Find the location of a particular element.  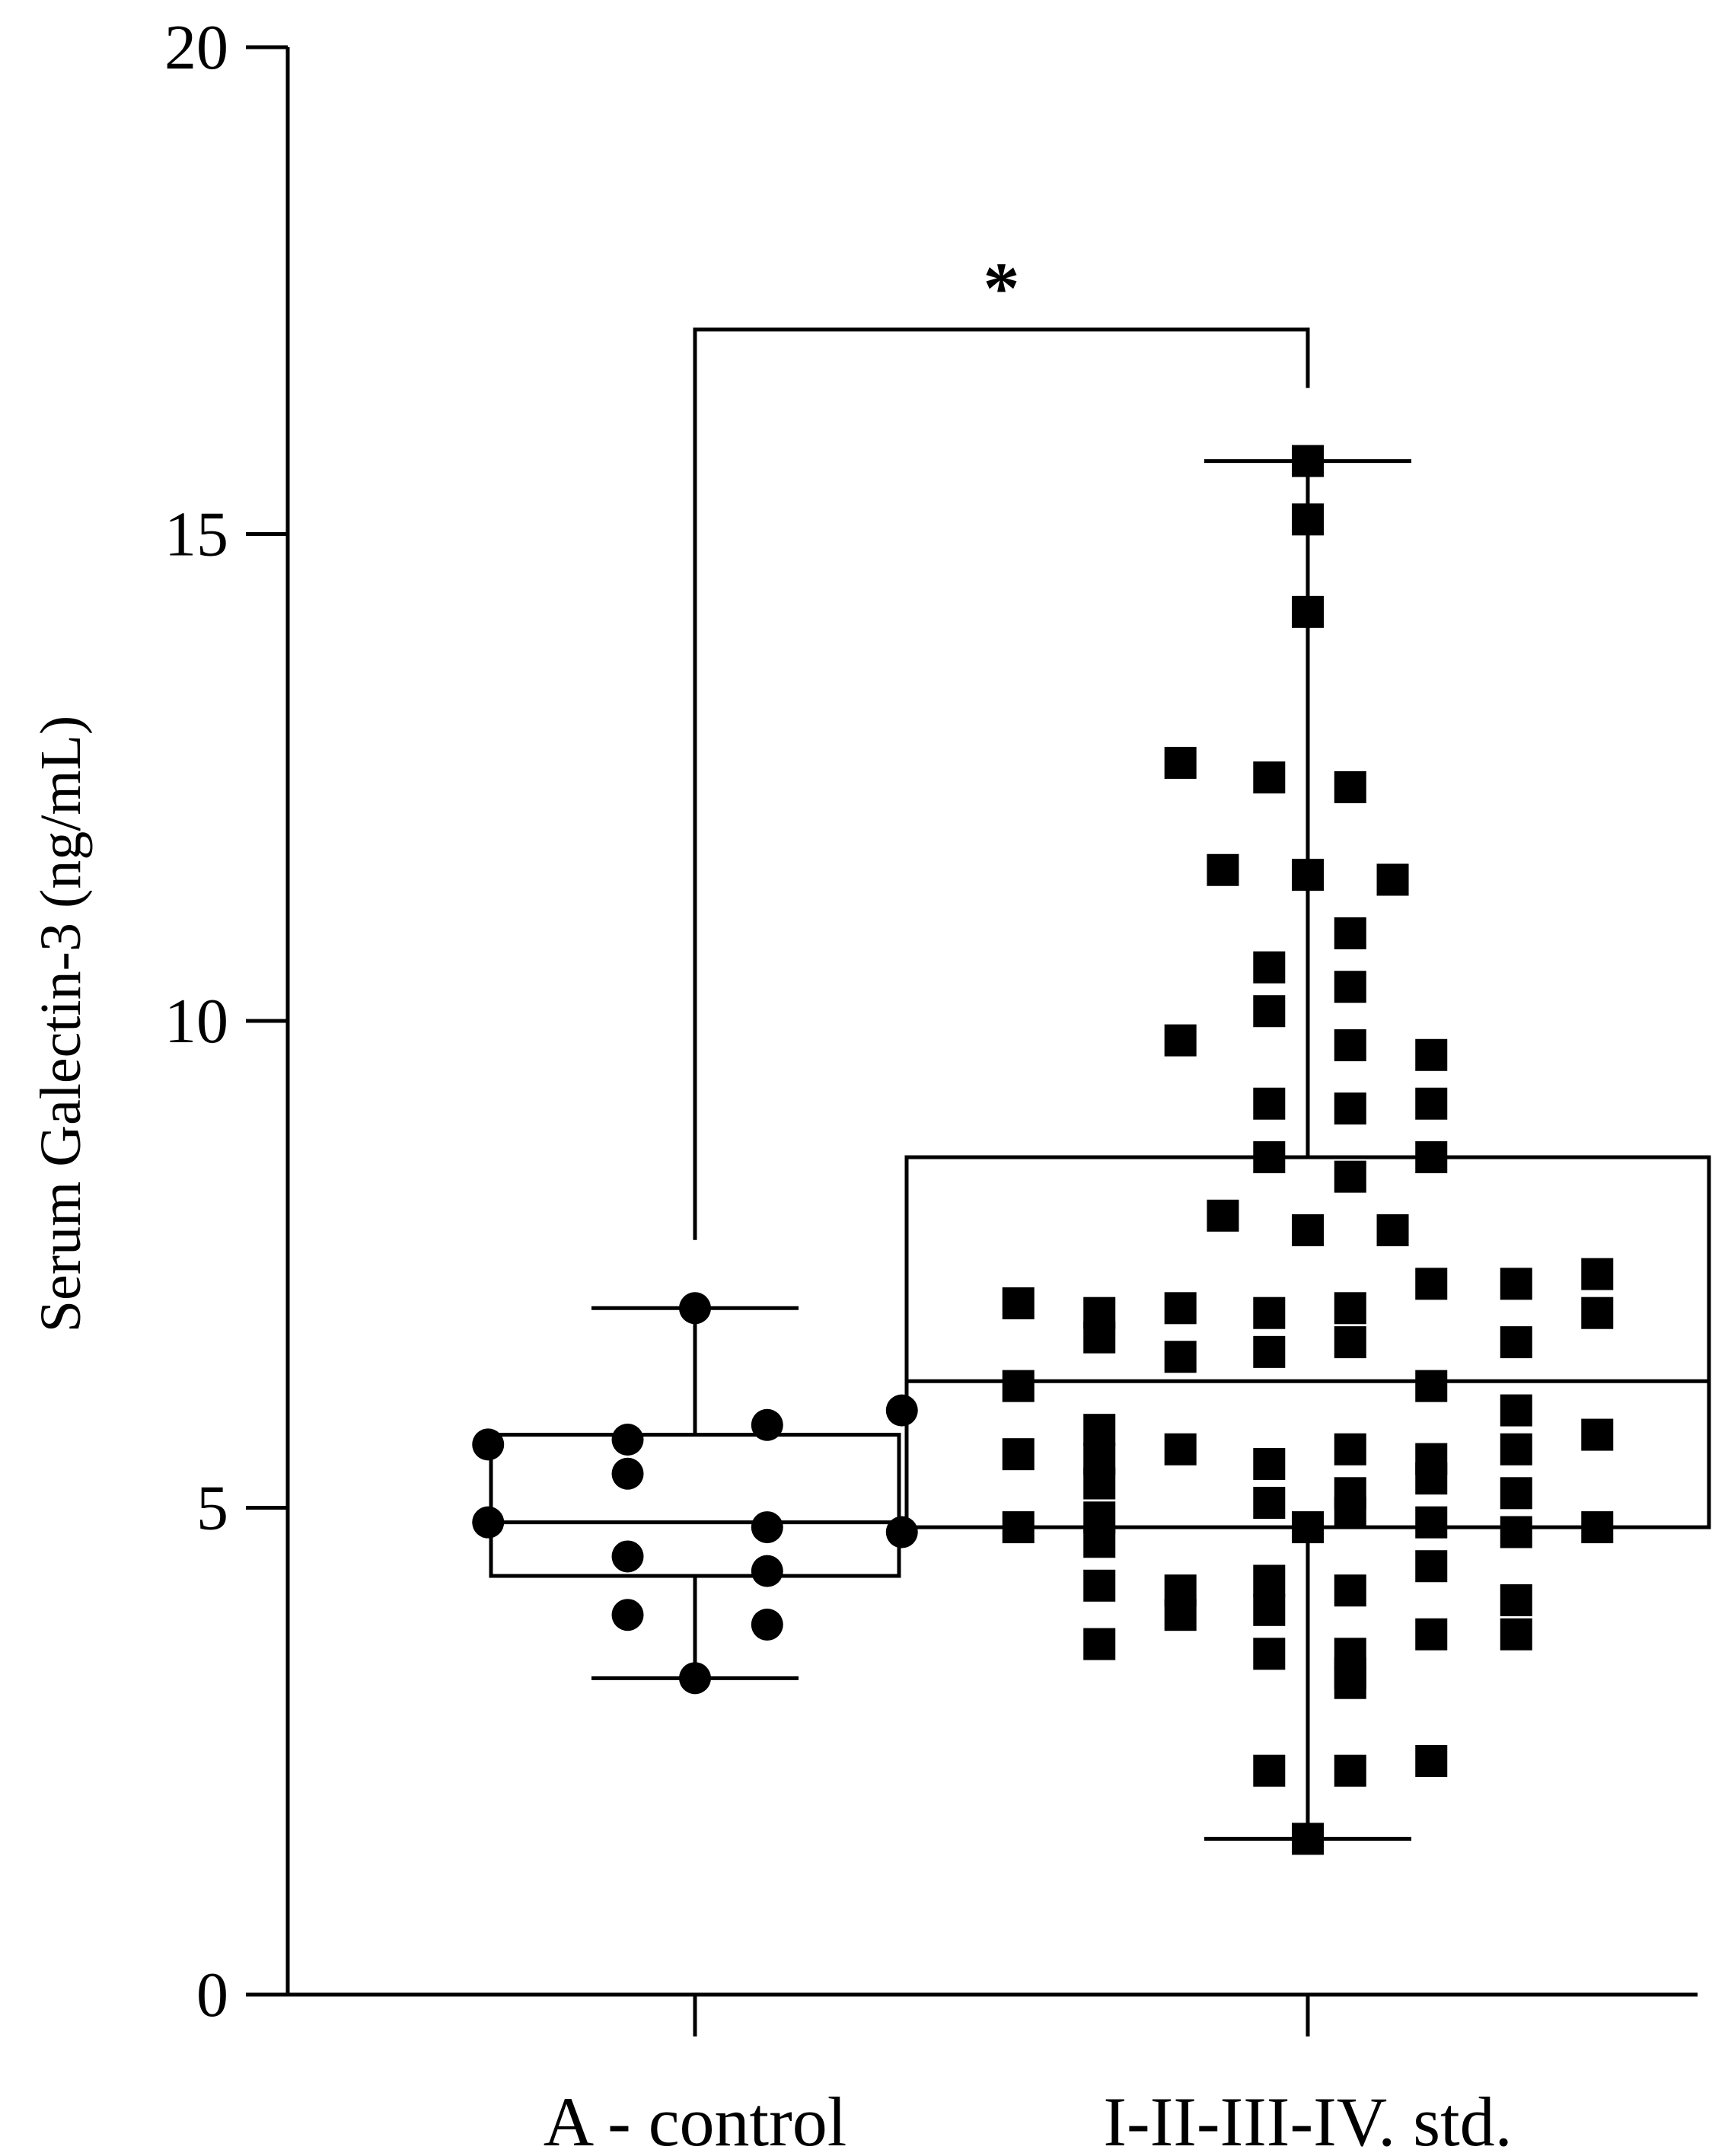

y-tick-label: 15 is located at coordinates (196, 534).